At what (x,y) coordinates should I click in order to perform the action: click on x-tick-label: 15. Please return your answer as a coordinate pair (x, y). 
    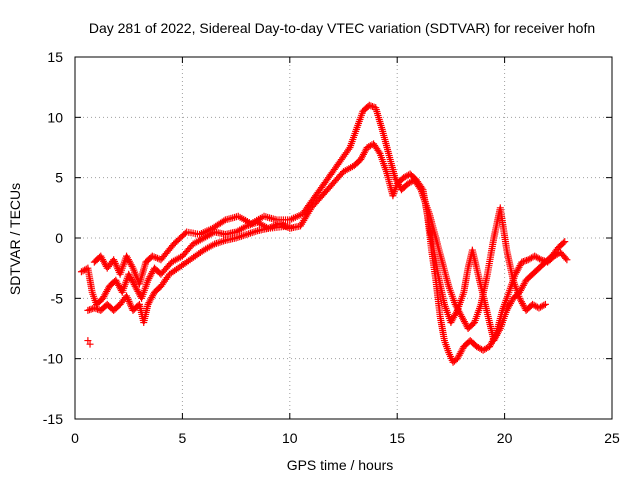
    Looking at the image, I should click on (397, 438).